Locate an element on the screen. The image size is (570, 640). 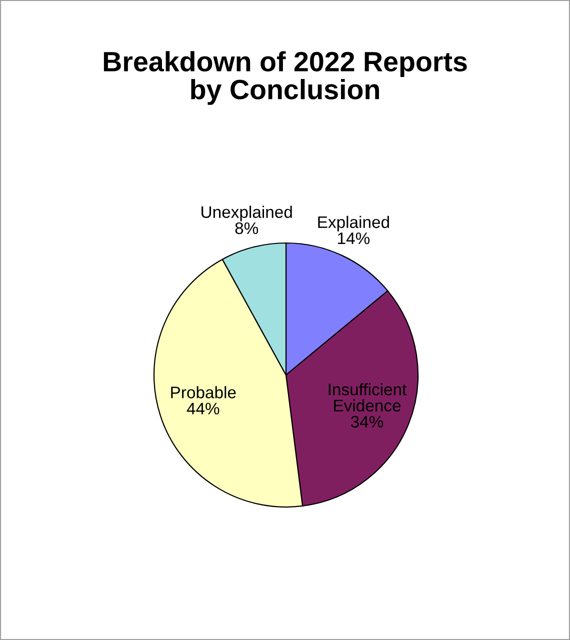
data-label: 34% is located at coordinates (367, 422).